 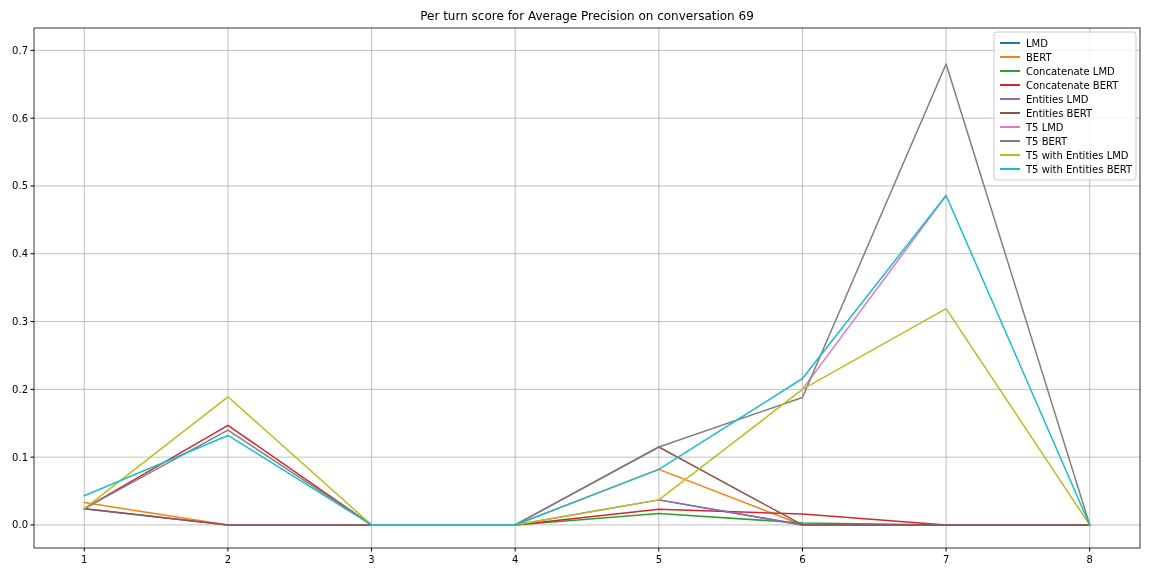 What do you see at coordinates (1059, 113) in the screenshot?
I see `legend-label: Entities BERT` at bounding box center [1059, 113].